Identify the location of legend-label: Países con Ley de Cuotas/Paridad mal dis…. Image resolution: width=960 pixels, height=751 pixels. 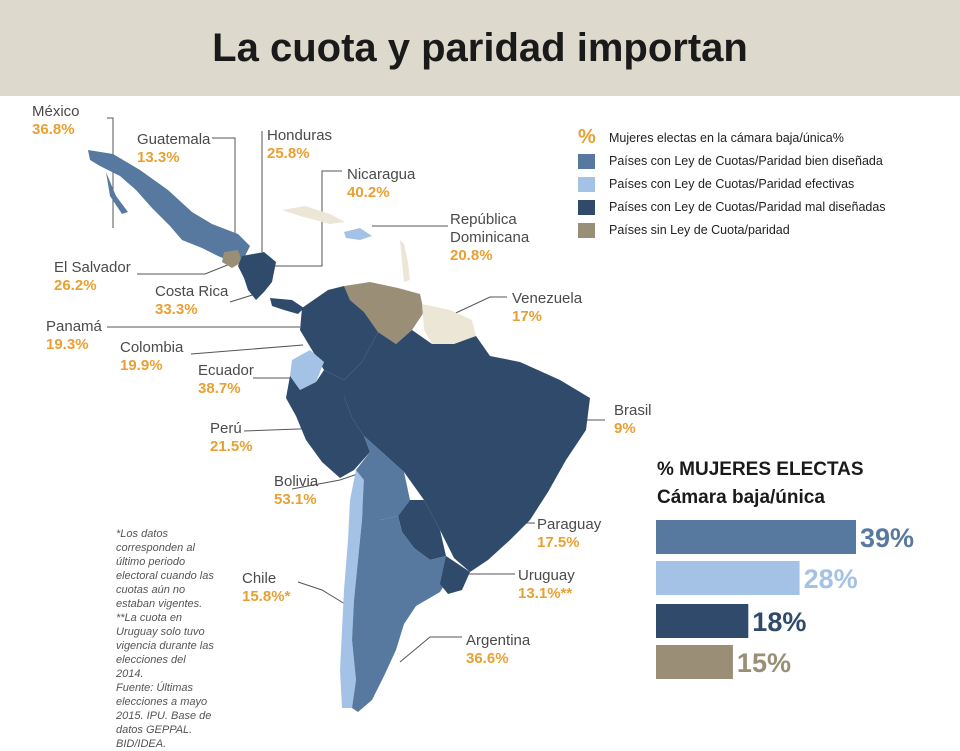
(747, 207).